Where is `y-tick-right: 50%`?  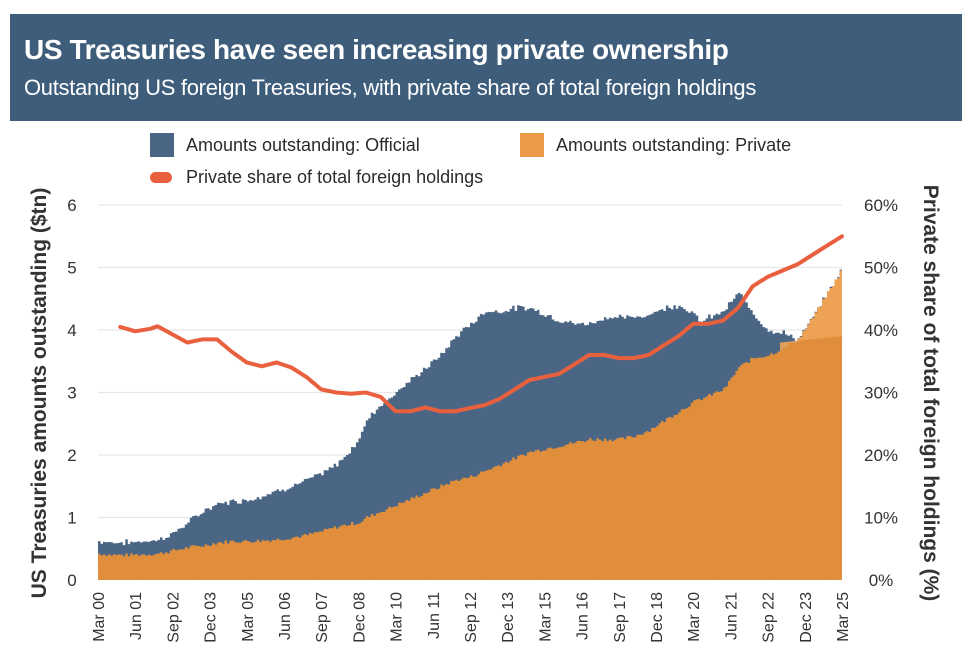
y-tick-right: 50% is located at coordinates (881, 268).